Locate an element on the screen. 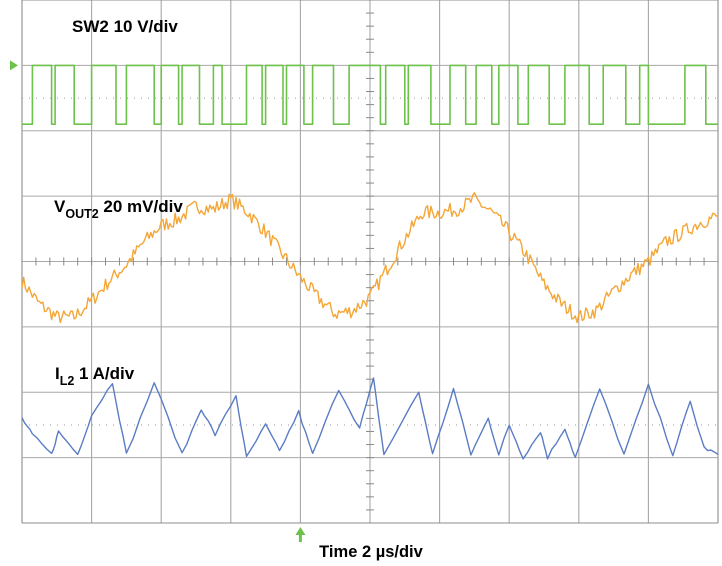  vout-label: VOUT2 20 mV/div is located at coordinates (118, 209).